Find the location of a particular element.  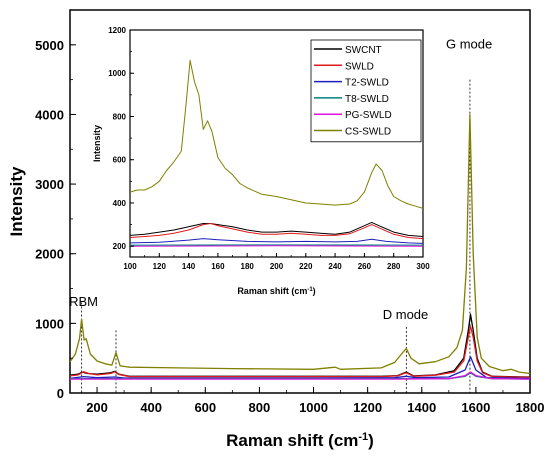

inset-x-axis-label: Raman shift (cm-1) is located at coordinates (276, 291).